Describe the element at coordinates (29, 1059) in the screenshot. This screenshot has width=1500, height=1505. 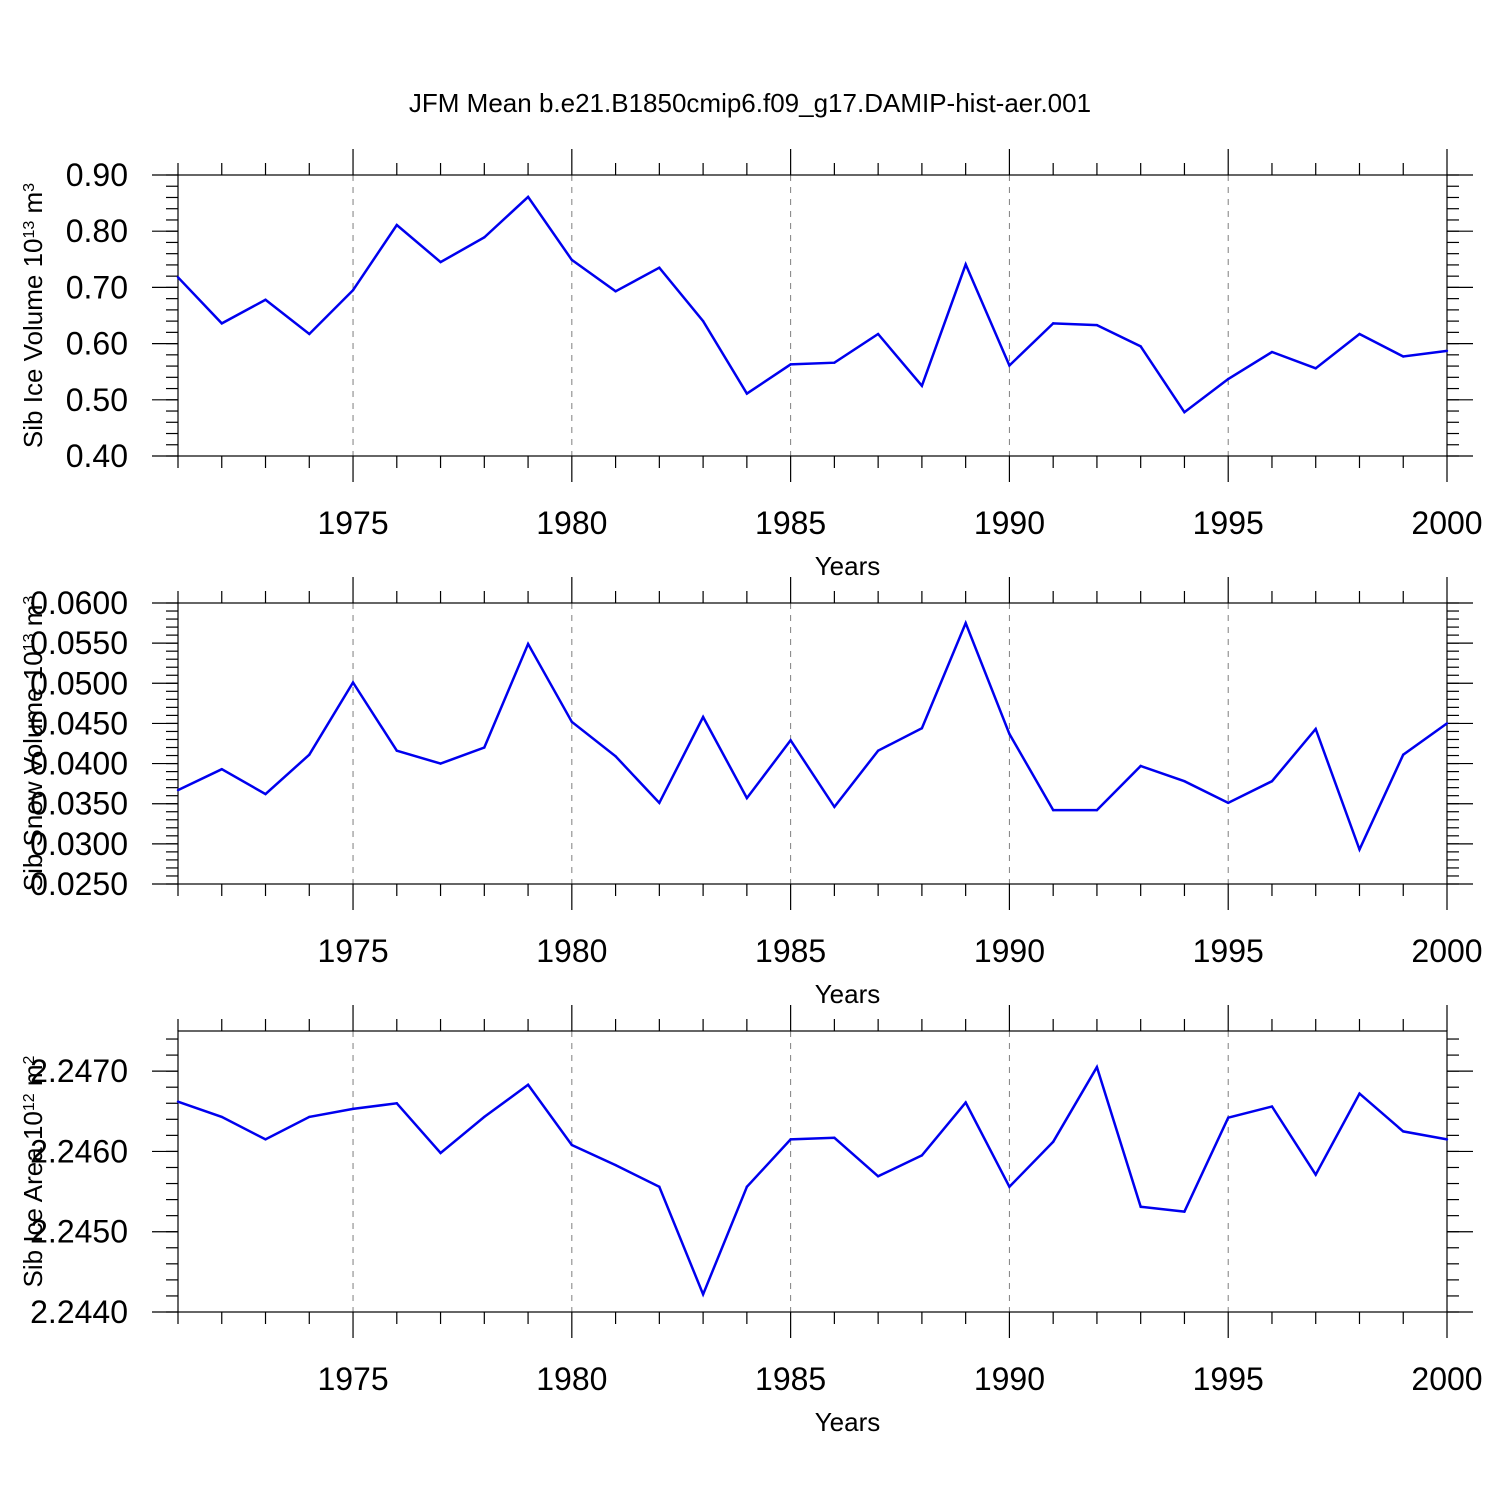
I see `y-axis-title-superscript: 2` at that location.